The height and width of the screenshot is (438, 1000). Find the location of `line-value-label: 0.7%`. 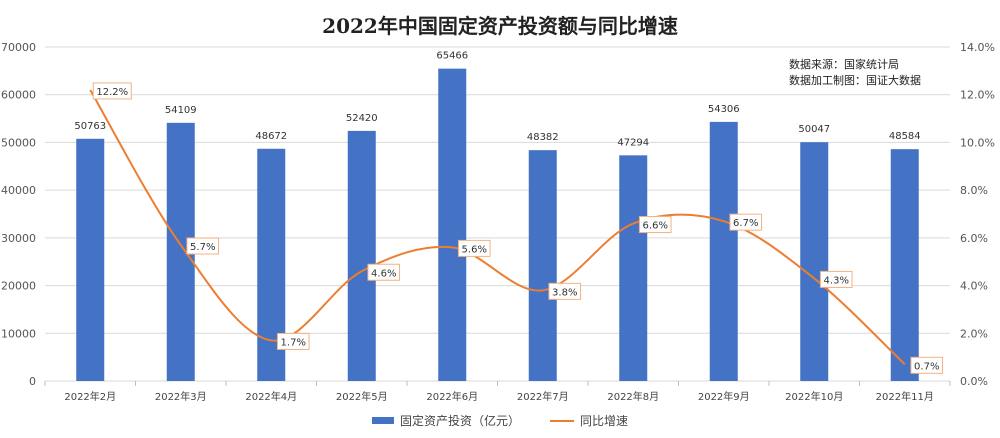

line-value-label: 0.7% is located at coordinates (926, 366).